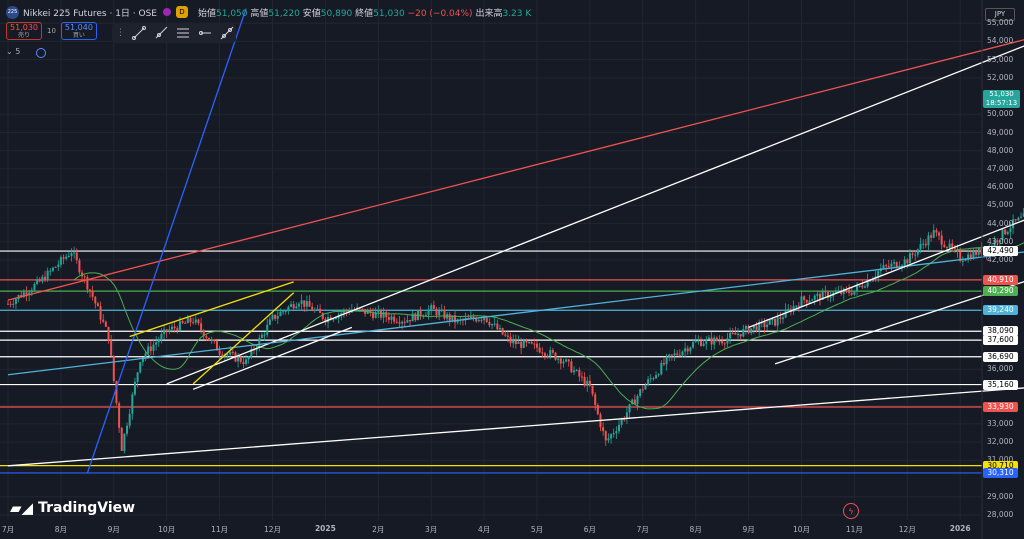 Image resolution: width=1024 pixels, height=539 pixels. I want to click on time-tick-label: 12月, so click(272, 529).